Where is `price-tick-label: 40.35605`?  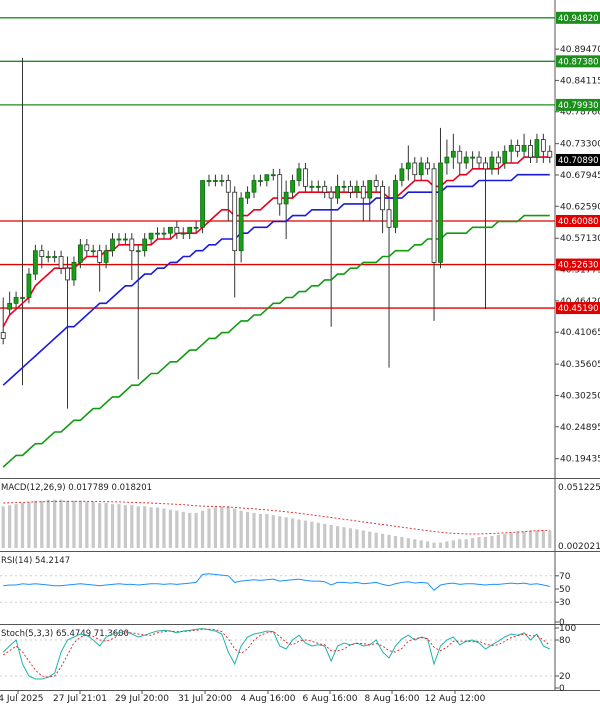 price-tick-label: 40.35605 is located at coordinates (580, 365).